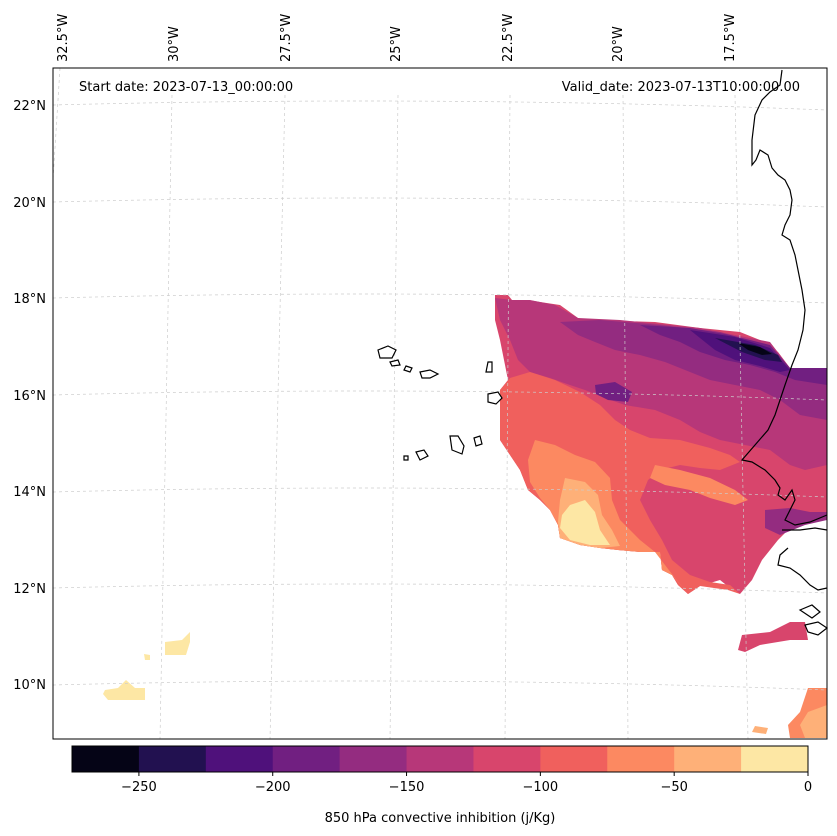  What do you see at coordinates (478, 441) in the screenshot?
I see `island-fogo` at bounding box center [478, 441].